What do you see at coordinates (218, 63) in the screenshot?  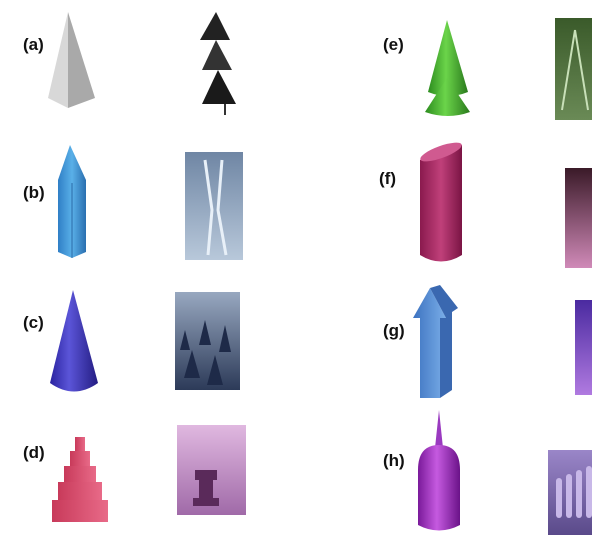 I see `sem-image-a` at bounding box center [218, 63].